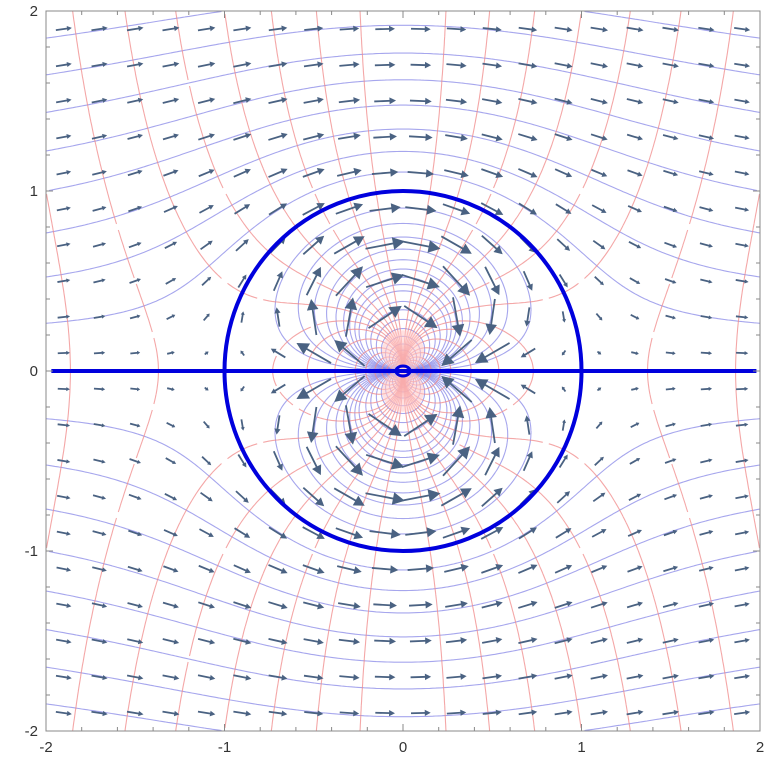 The height and width of the screenshot is (763, 765). What do you see at coordinates (403, 390) in the screenshot?
I see `doublet-core-lower` at bounding box center [403, 390].